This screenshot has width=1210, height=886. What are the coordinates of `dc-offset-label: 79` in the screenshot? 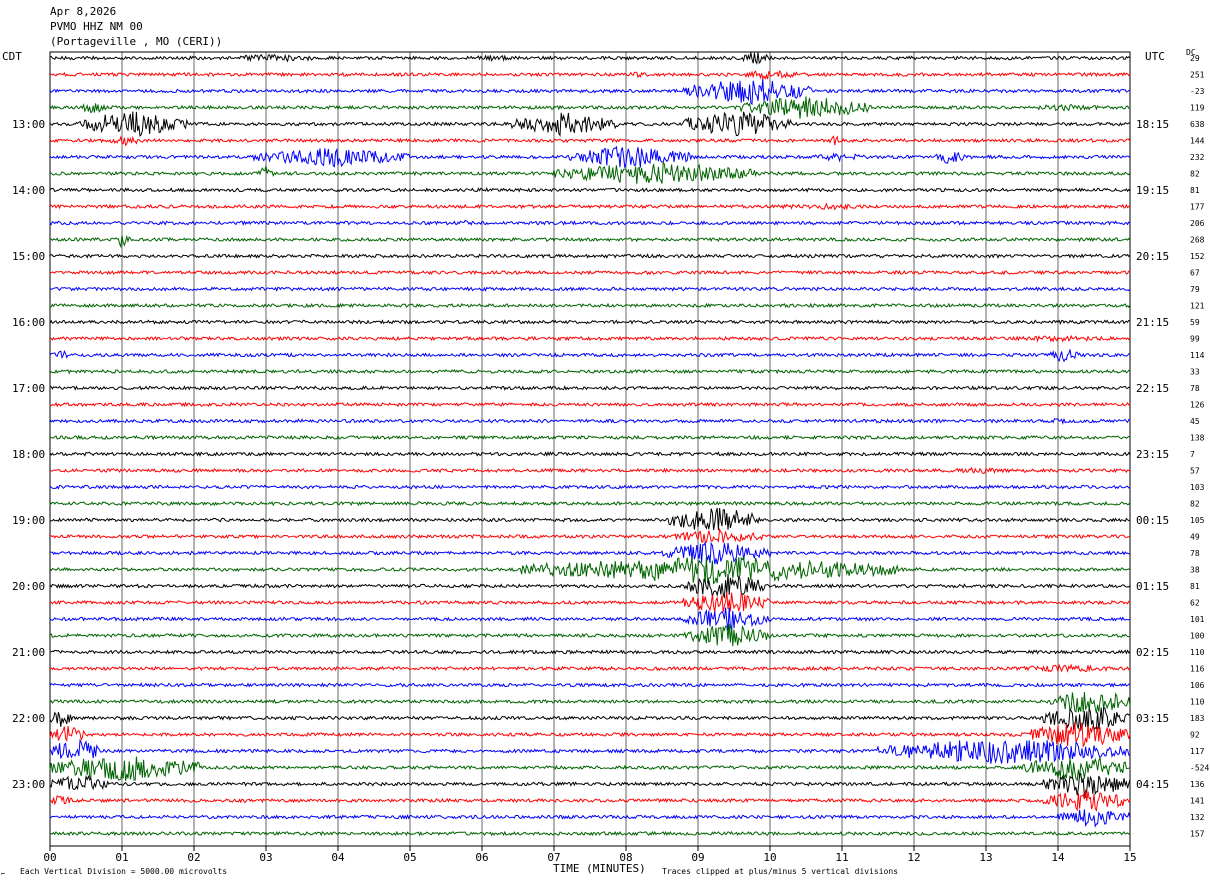 It's located at (1195, 289).